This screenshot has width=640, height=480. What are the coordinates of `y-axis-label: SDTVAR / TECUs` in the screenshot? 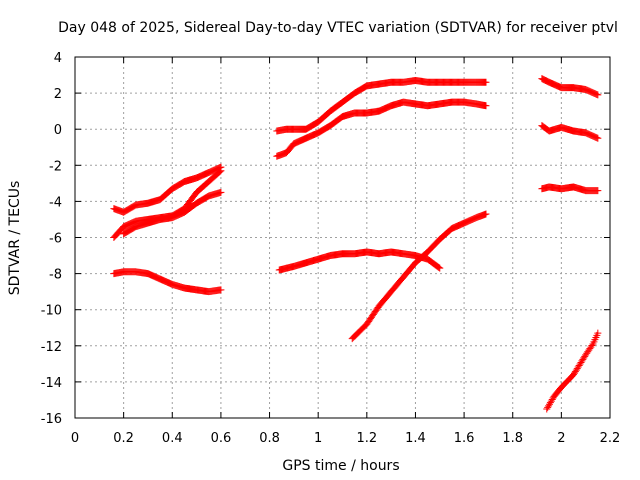 It's located at (15, 238).